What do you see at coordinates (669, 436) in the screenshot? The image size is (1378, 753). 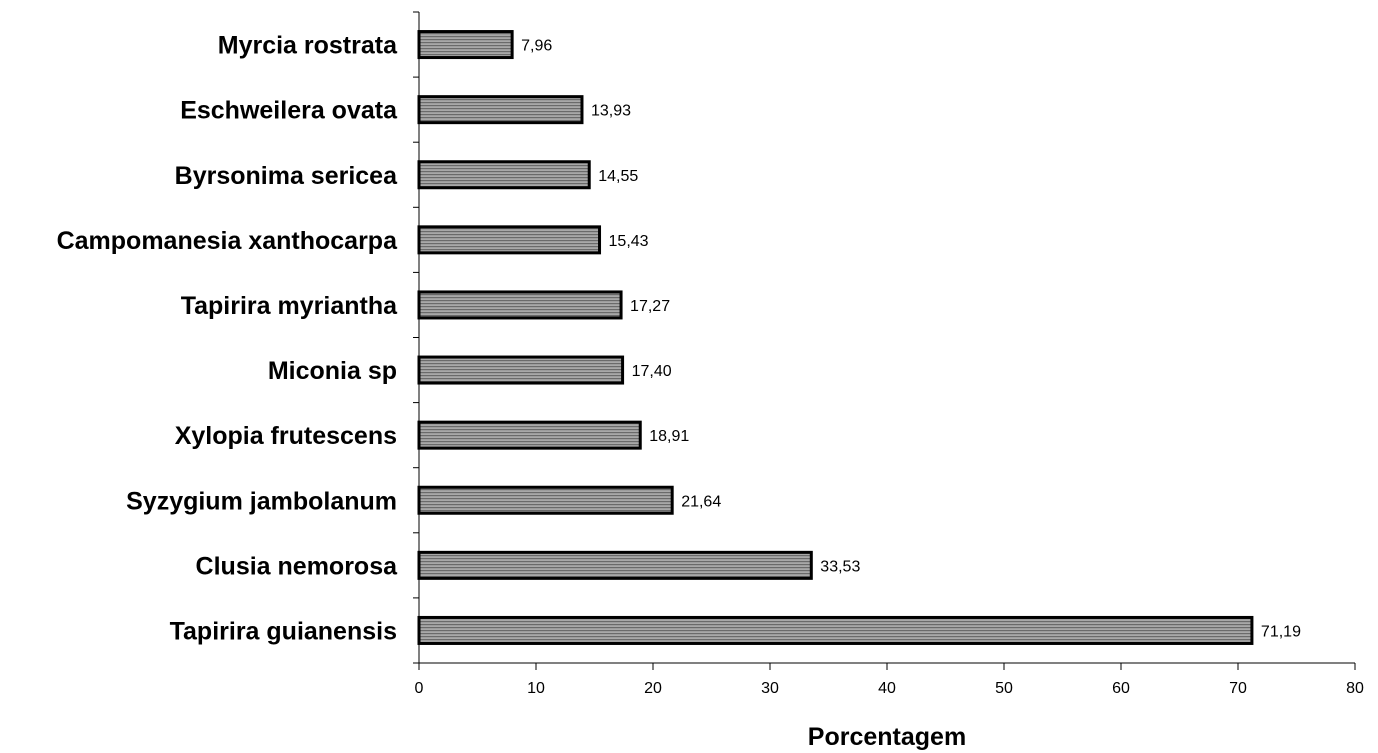 I see `value-label-6: 18,91` at bounding box center [669, 436].